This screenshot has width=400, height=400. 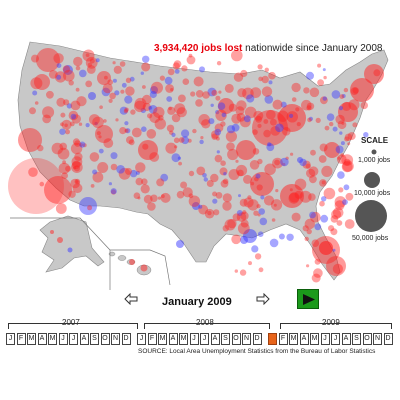 I want to click on next-month-button, so click(x=263, y=301).